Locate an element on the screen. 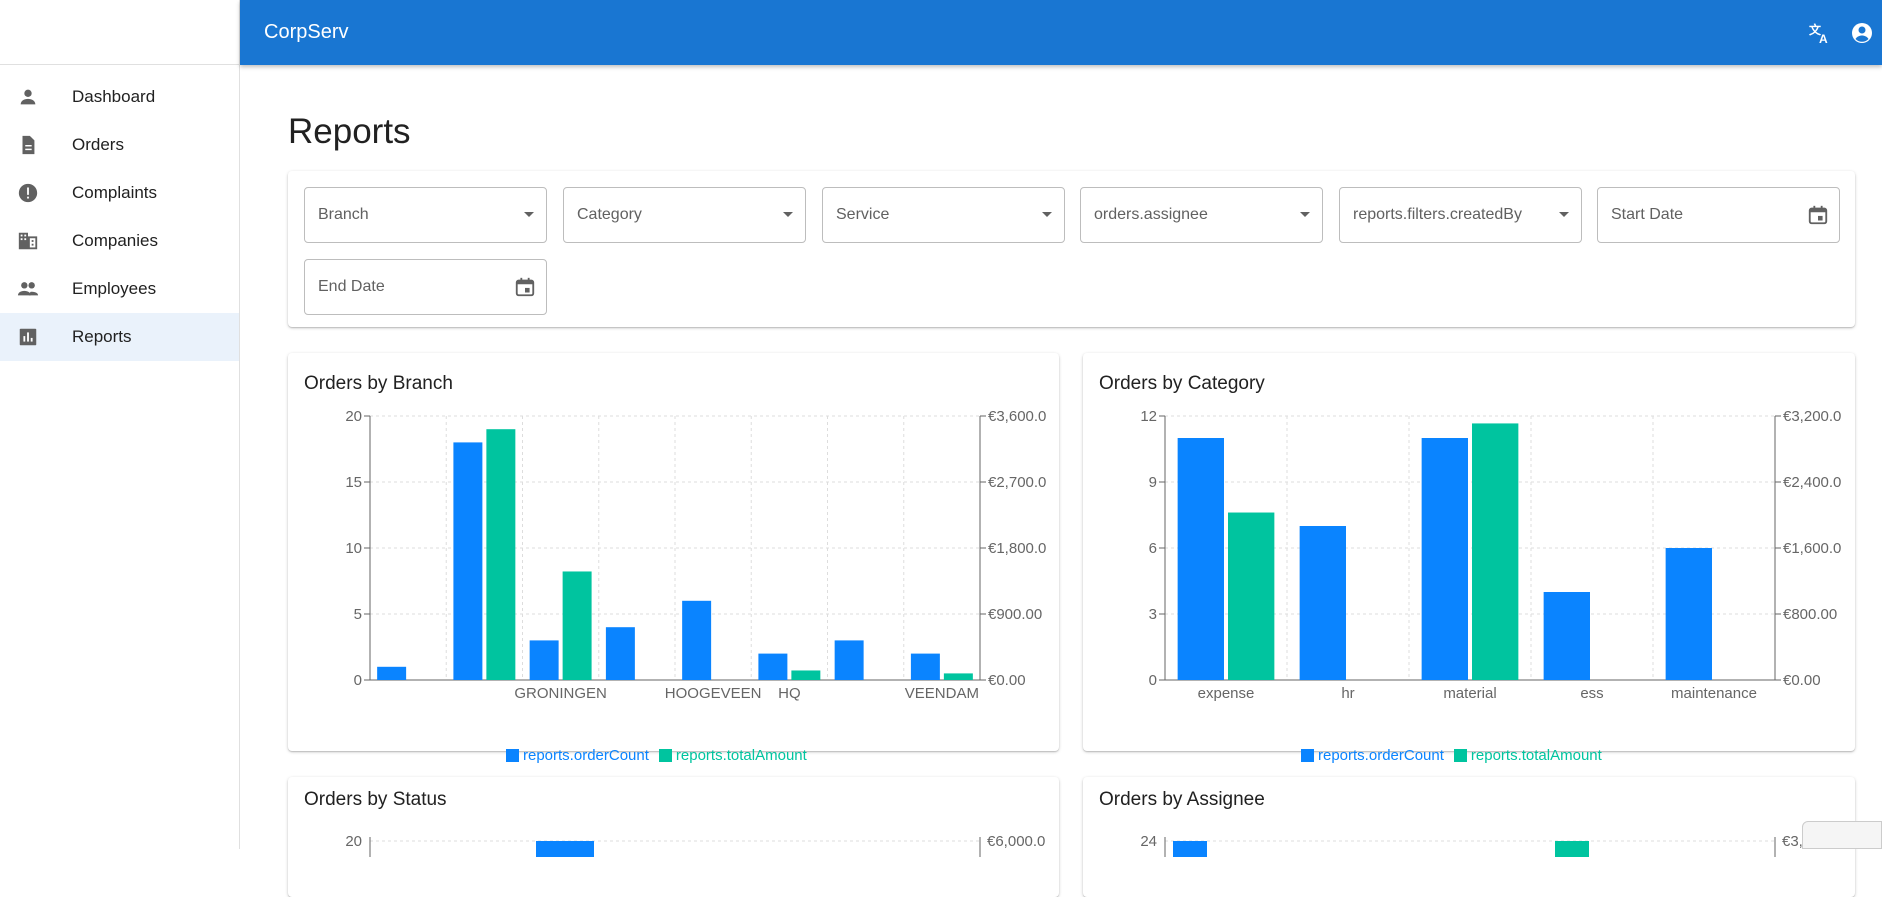 The height and width of the screenshot is (897, 1882). y-tick-label: 0 is located at coordinates (1153, 680).